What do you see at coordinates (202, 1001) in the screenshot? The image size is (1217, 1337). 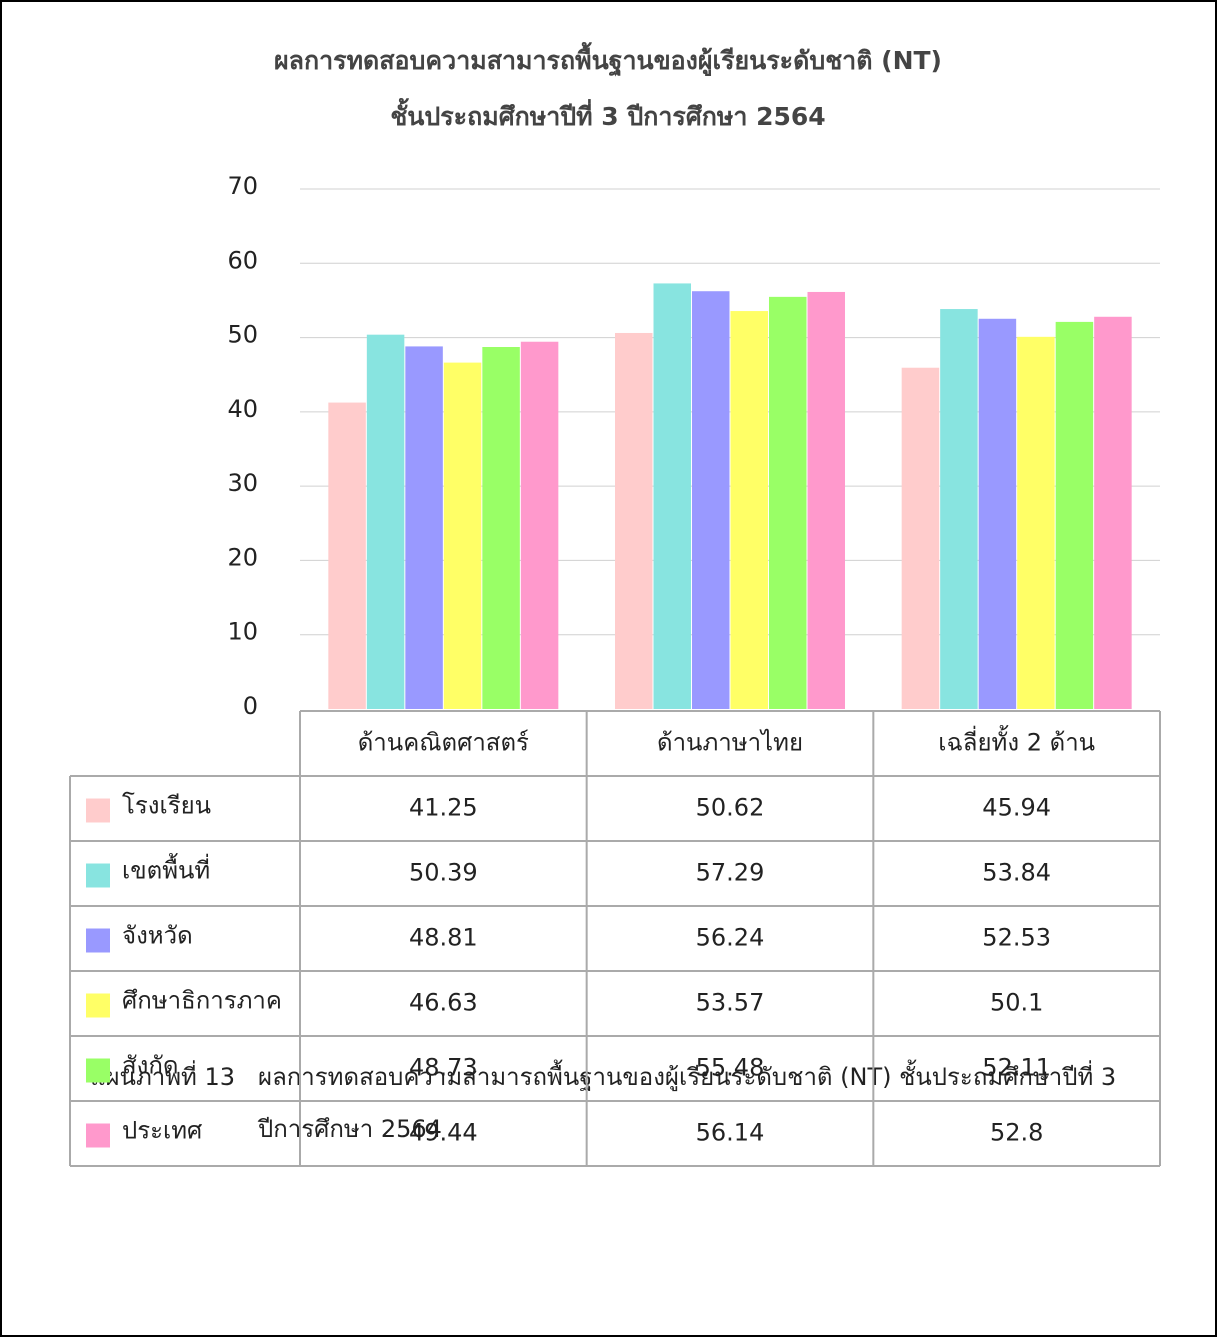 I see `legend-label: ศึกษาธิการภาค` at bounding box center [202, 1001].